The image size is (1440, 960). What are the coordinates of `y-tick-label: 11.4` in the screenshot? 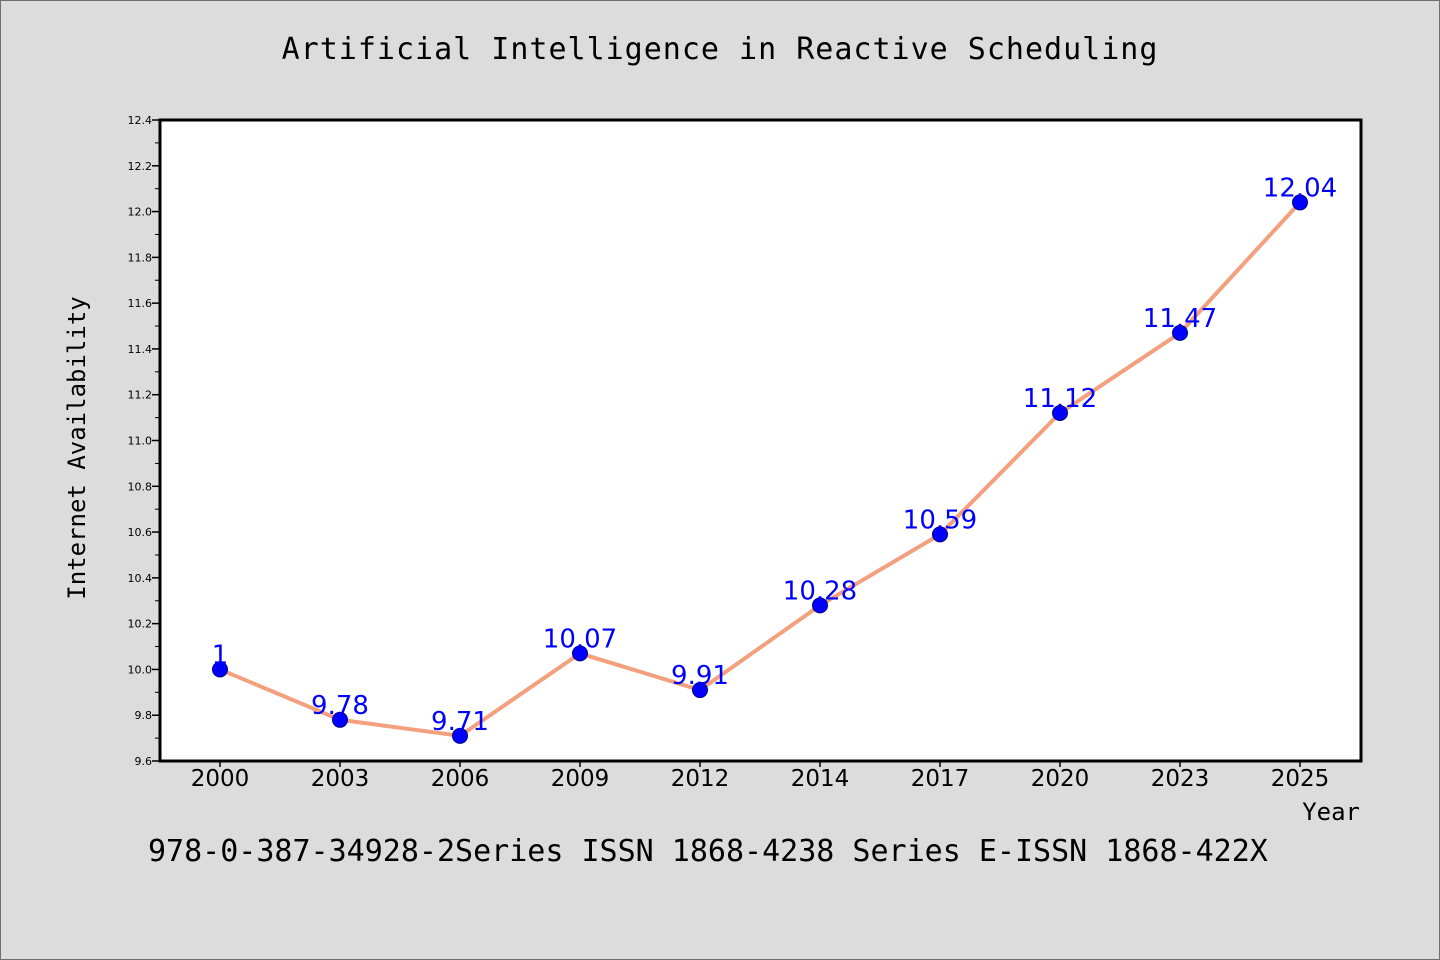 It's located at (140, 349).